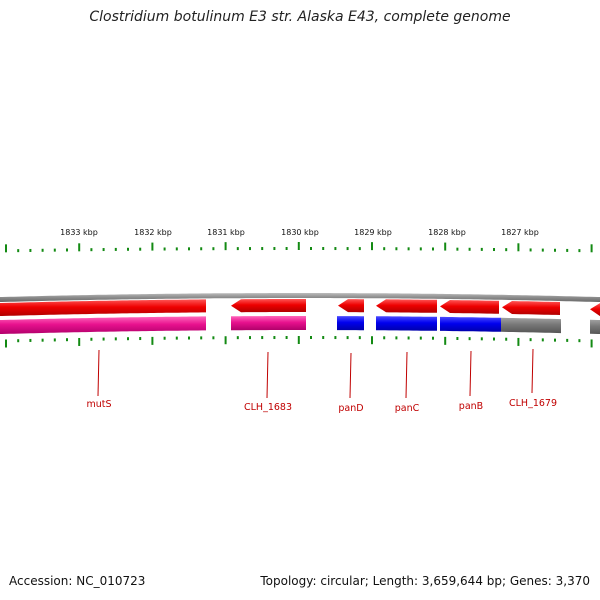 This screenshot has height=600, width=600. I want to click on outer-tick-ring, so click(299, 247).